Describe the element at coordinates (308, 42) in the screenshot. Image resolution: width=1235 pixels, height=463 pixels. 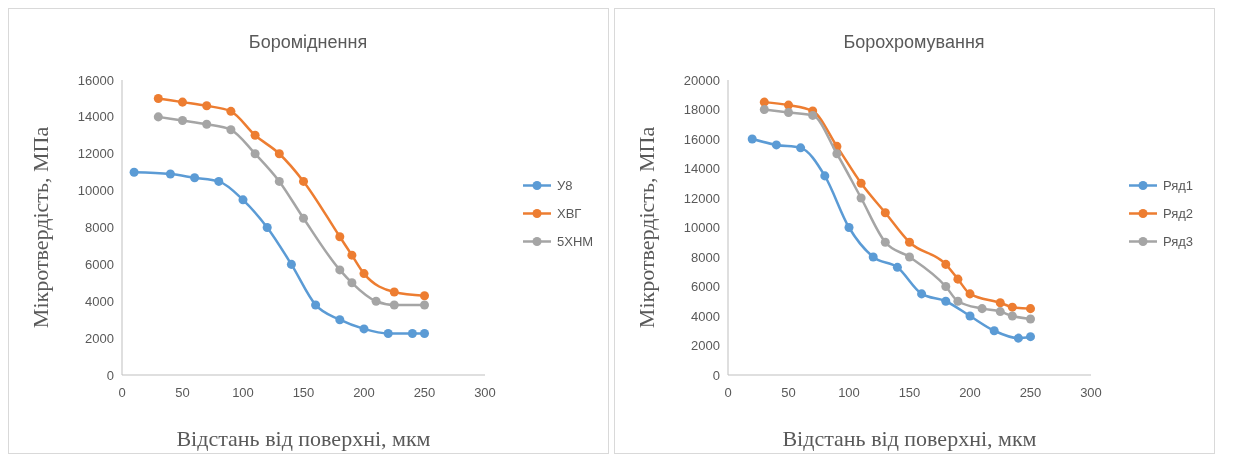
I see `chart-title: Бороміднення` at that location.